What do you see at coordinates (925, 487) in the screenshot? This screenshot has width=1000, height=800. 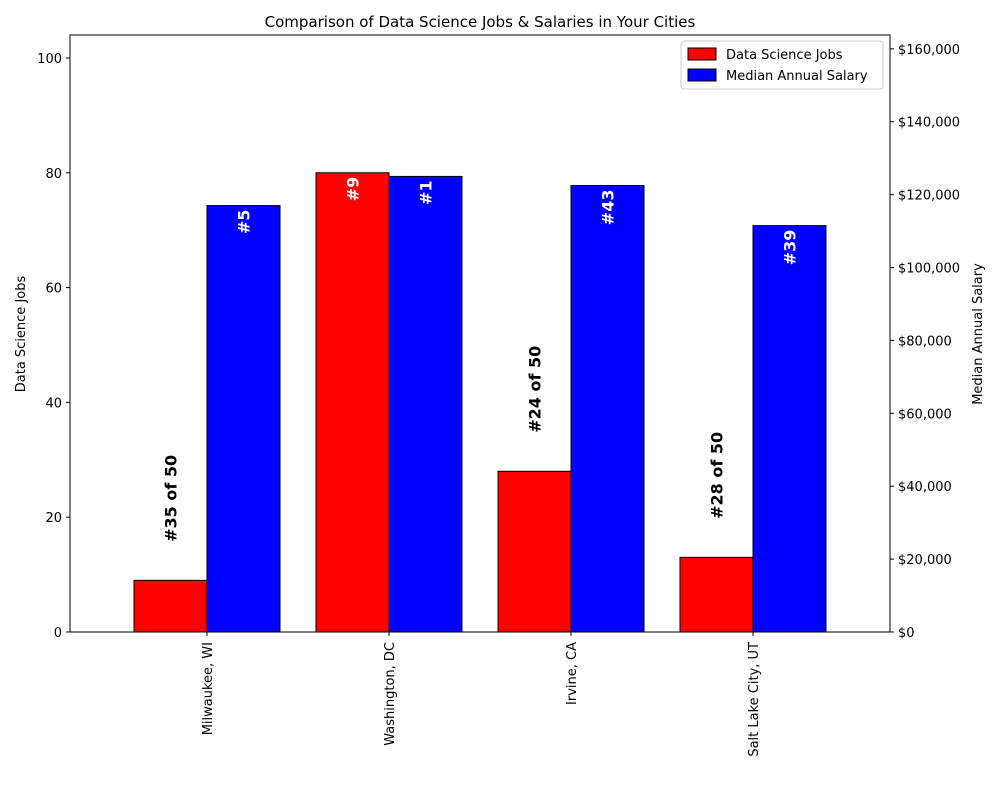 I see `y2-tick-label-2: $40,000` at bounding box center [925, 487].